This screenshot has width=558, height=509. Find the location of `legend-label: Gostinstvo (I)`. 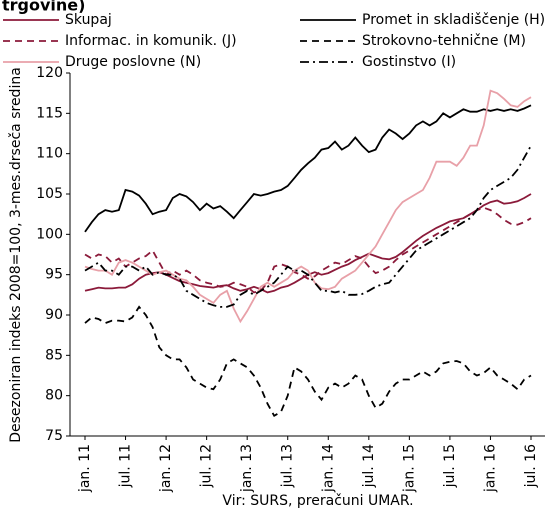

legend-label: Gostinstvo (I) is located at coordinates (409, 62).